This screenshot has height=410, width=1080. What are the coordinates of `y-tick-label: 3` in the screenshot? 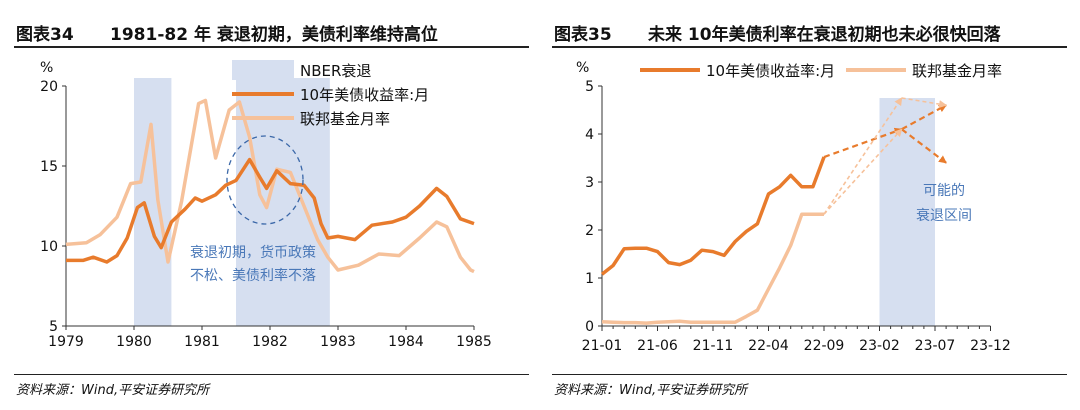 It's located at (589, 183).